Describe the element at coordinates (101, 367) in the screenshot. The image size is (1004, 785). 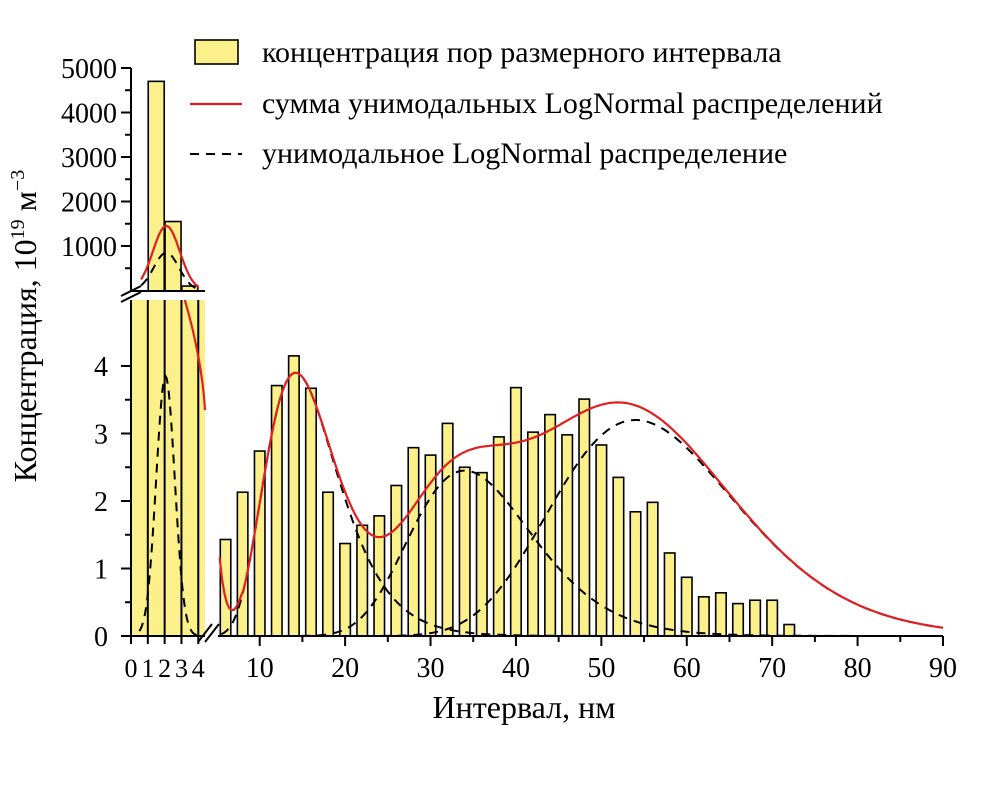
I see `y-tick-label-4: 4` at that location.